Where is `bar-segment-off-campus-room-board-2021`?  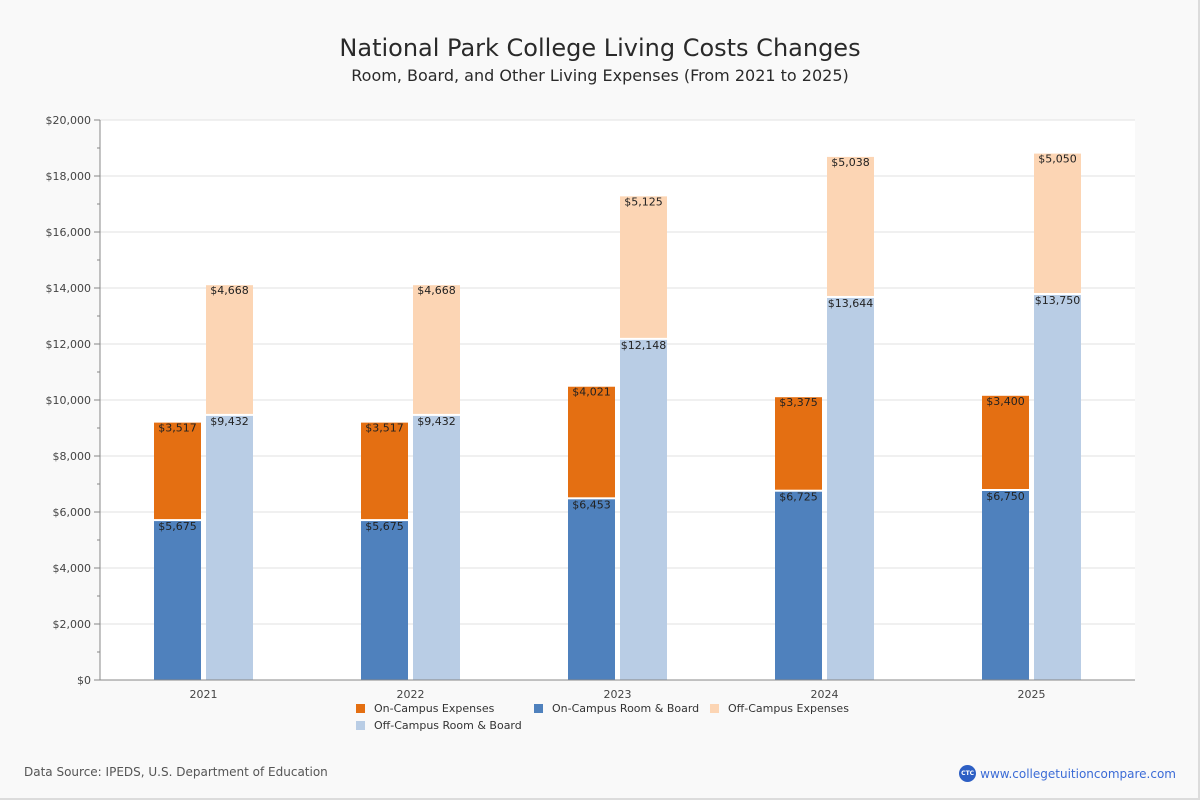 bar-segment-off-campus-room-board-2021 is located at coordinates (229, 547).